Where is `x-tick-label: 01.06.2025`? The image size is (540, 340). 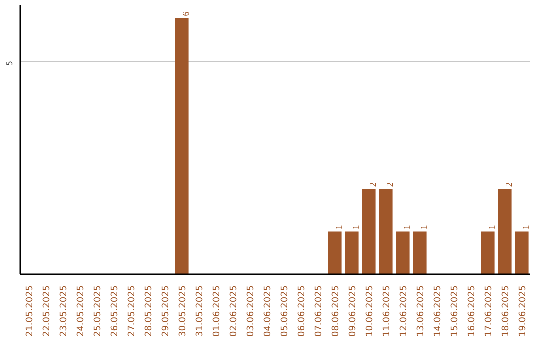 x-tick-label: 01.06.2025 is located at coordinates (217, 312).